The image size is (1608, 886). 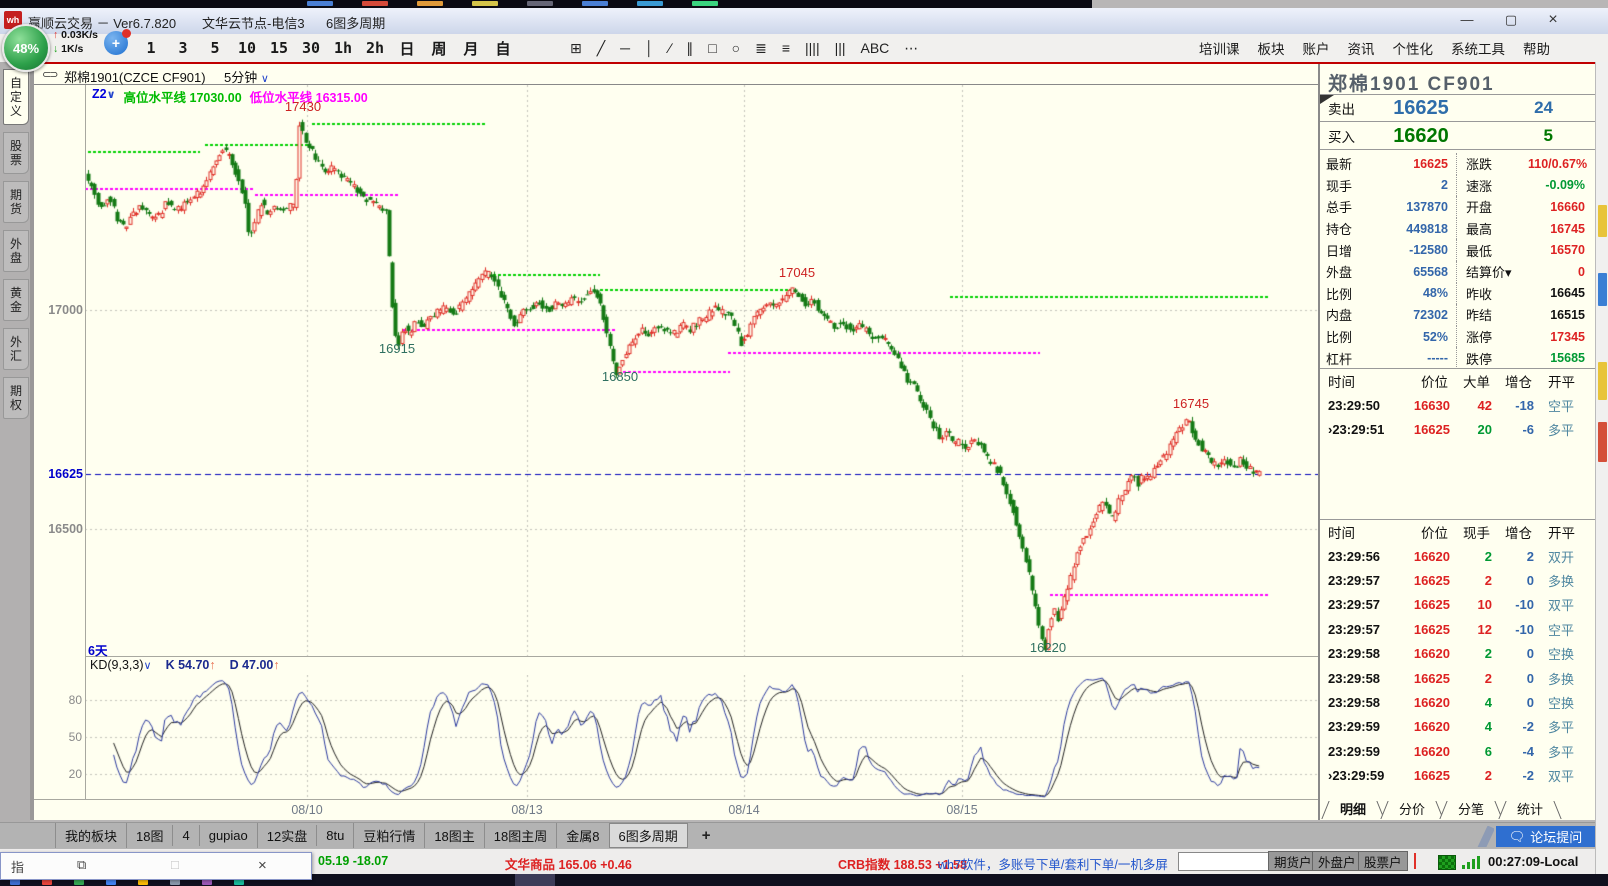 What do you see at coordinates (1271, 49) in the screenshot?
I see `menu-item: 板块` at bounding box center [1271, 49].